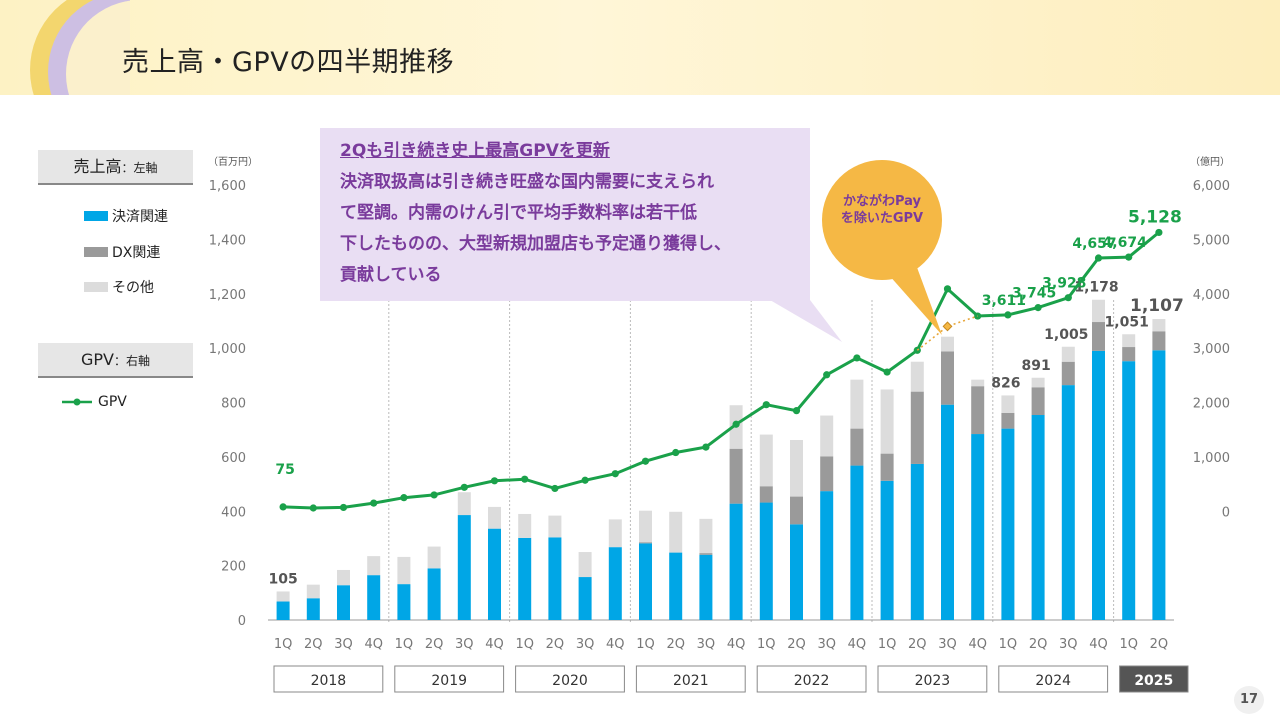 Image resolution: width=1280 pixels, height=720 pixels. What do you see at coordinates (1226, 512) in the screenshot?
I see `right-axis-tick: 0` at bounding box center [1226, 512].